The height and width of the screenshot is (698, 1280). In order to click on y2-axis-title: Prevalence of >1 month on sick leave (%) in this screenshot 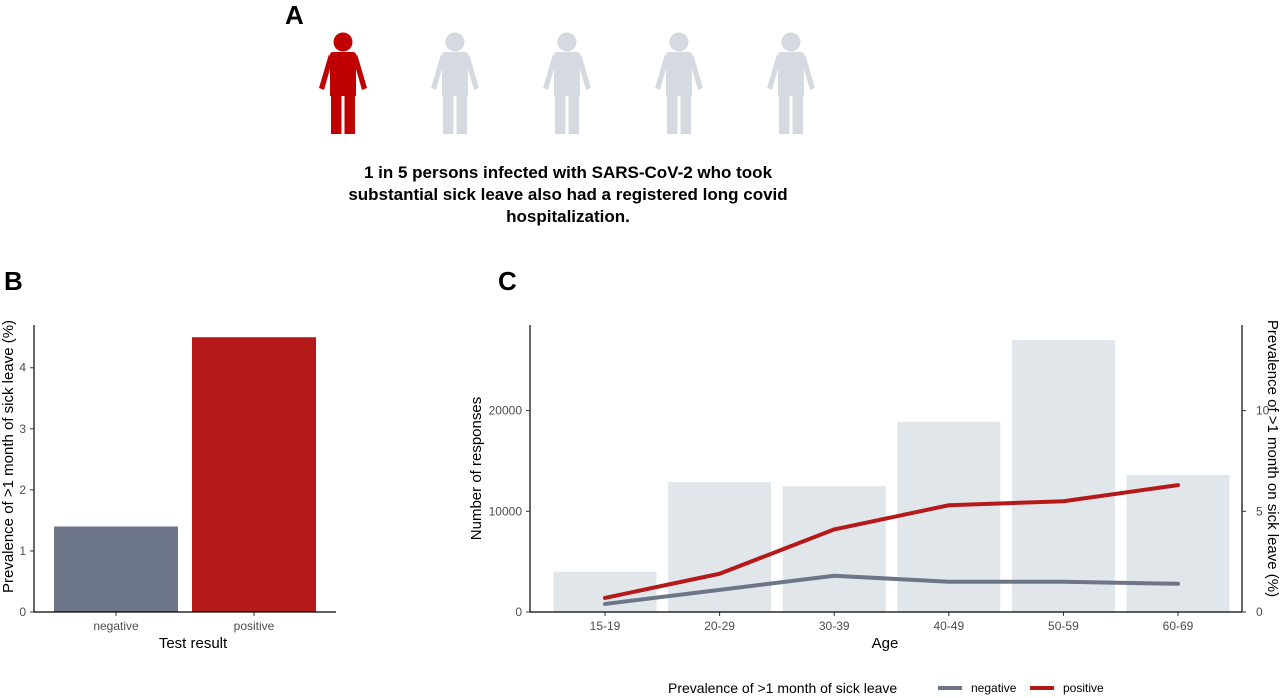, I will do `click(1272, 458)`.